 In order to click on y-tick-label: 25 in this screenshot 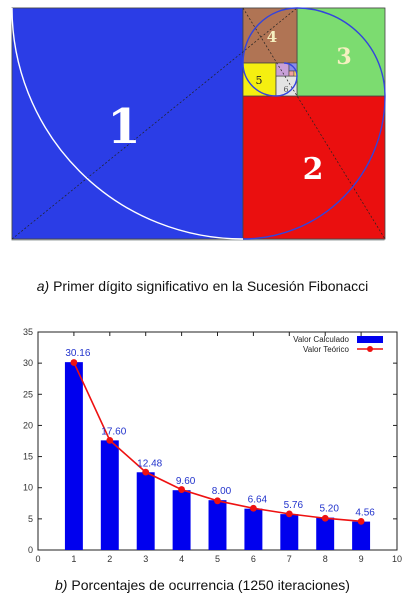, I will do `click(28, 394)`.